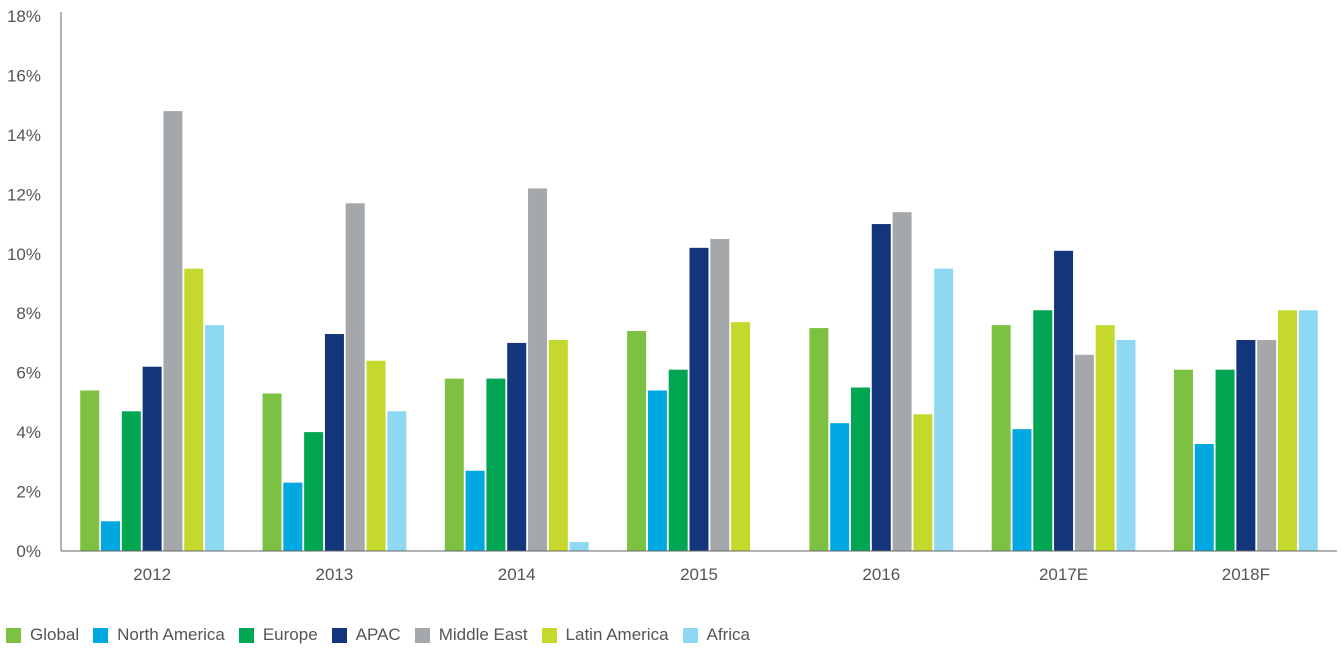 The image size is (1341, 650). I want to click on bar-europe-2012, so click(131, 481).